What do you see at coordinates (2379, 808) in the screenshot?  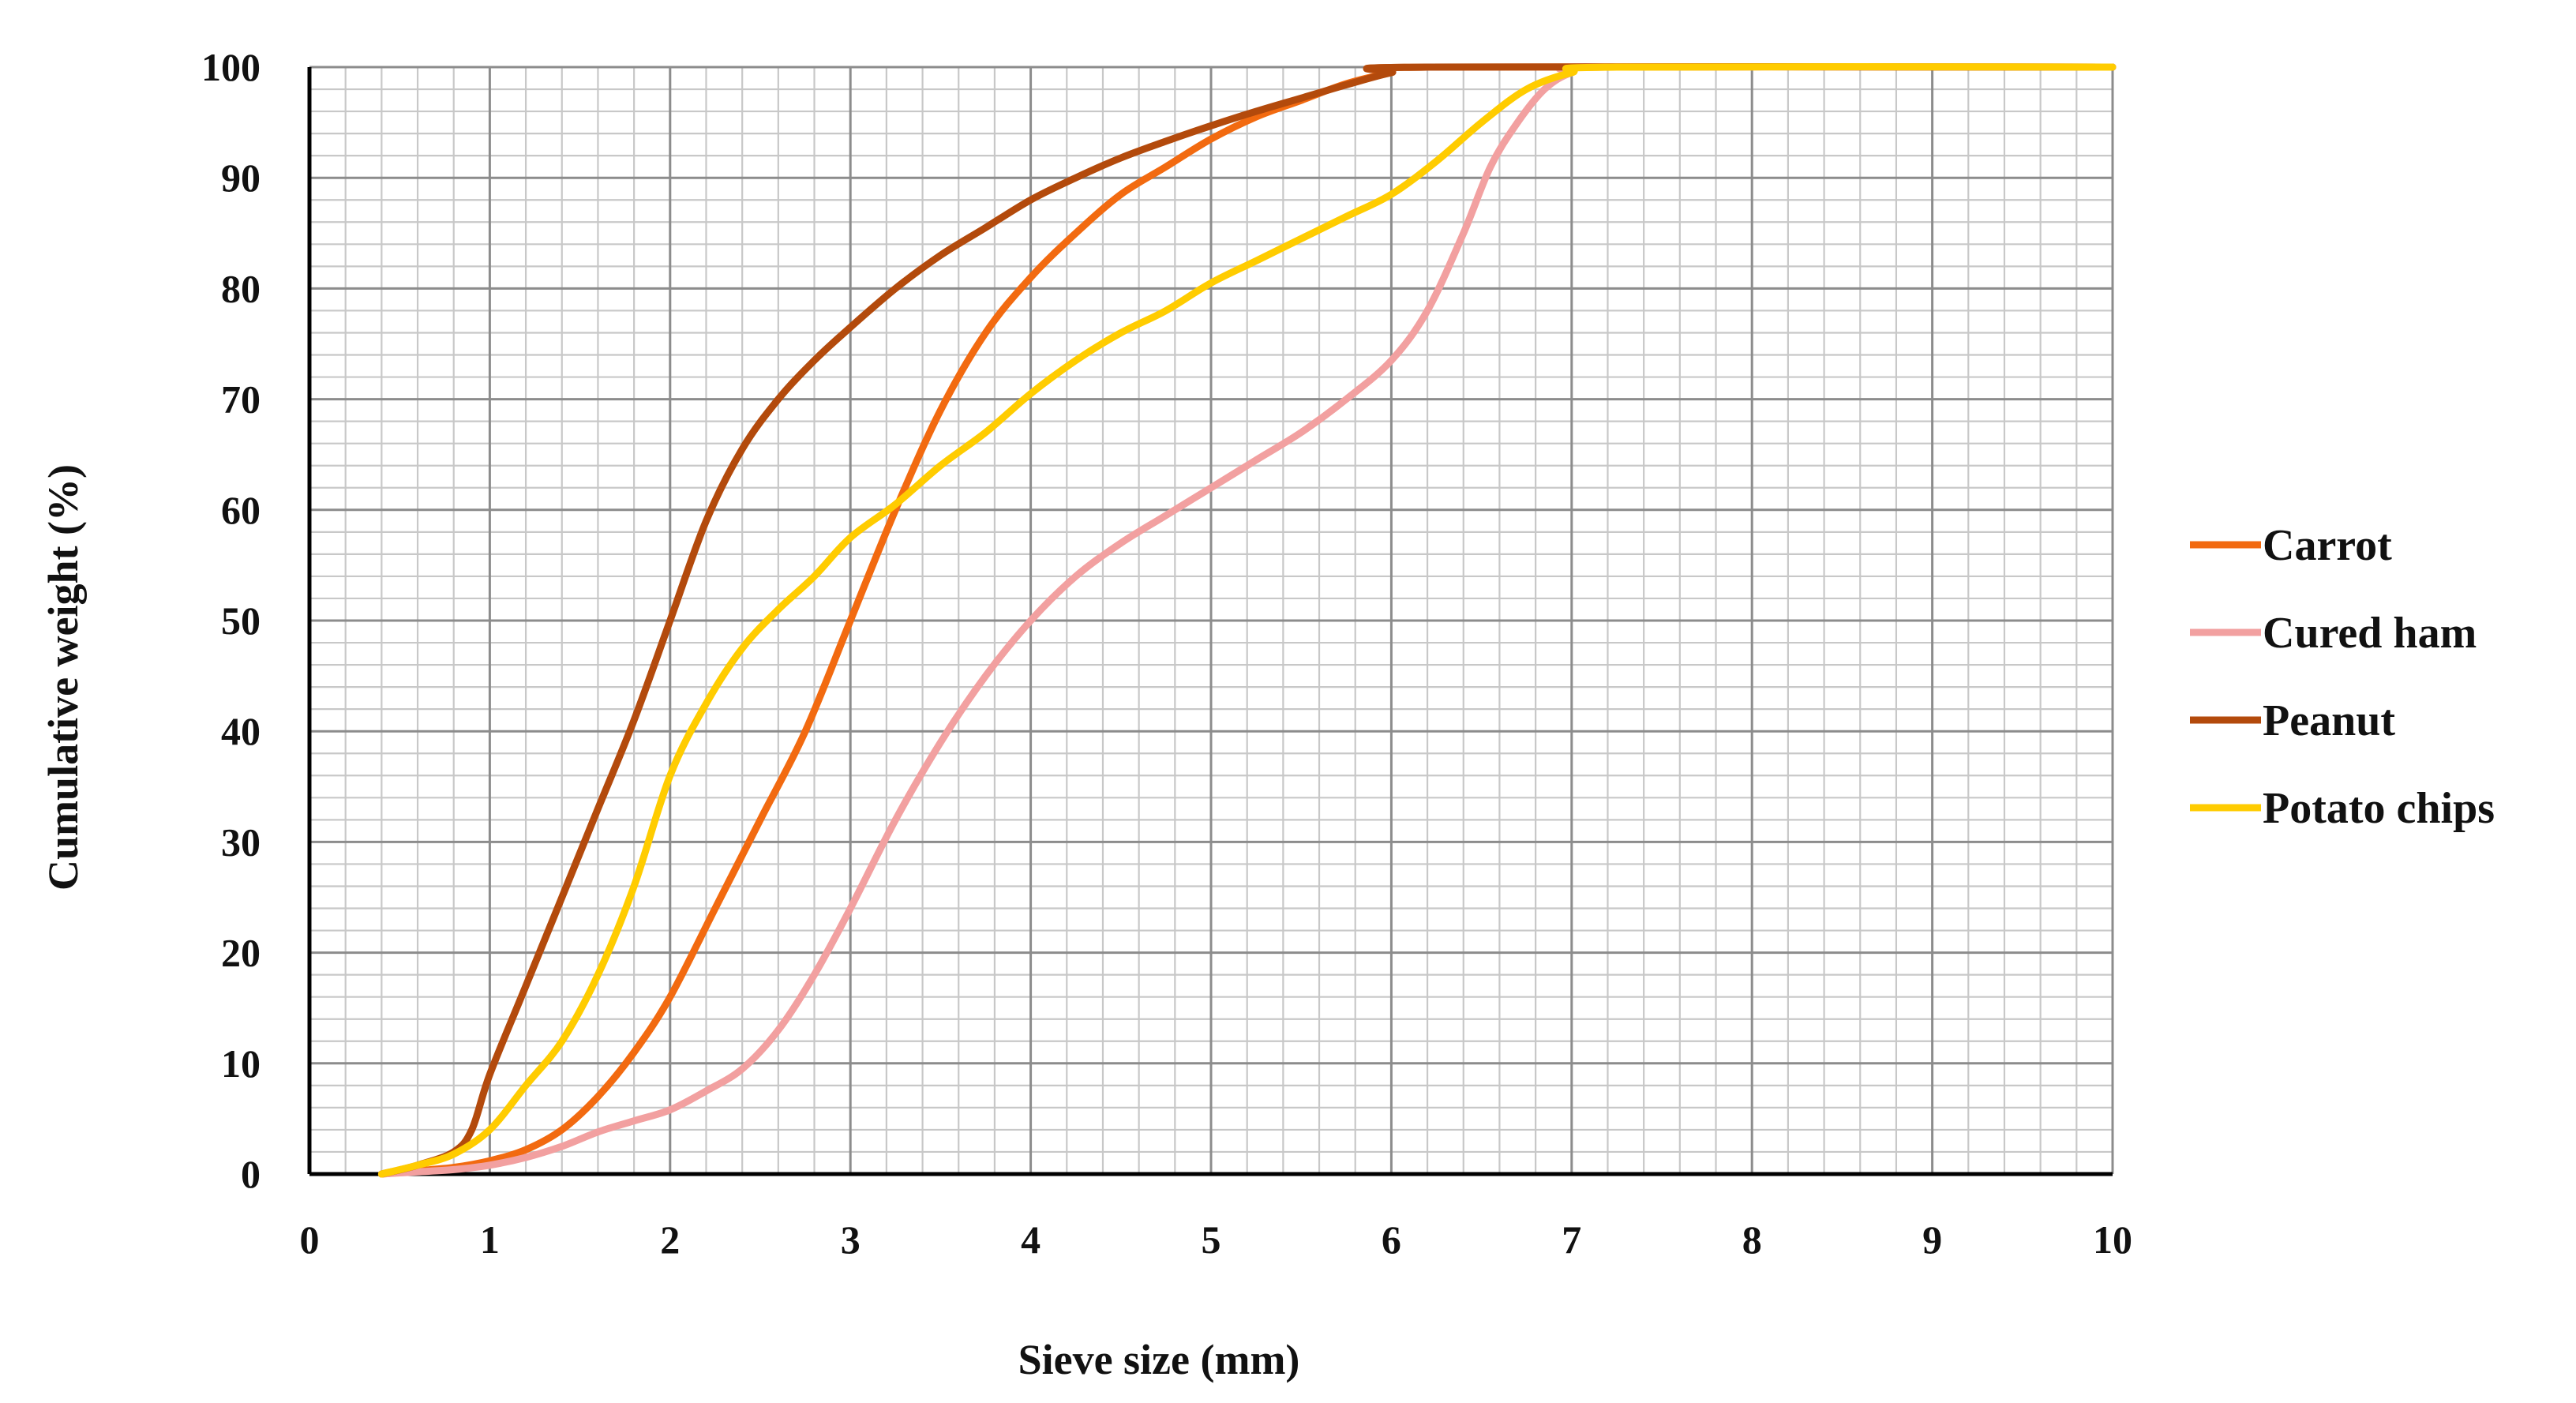 I see `legend-label-potato-chips: Potato chips` at bounding box center [2379, 808].